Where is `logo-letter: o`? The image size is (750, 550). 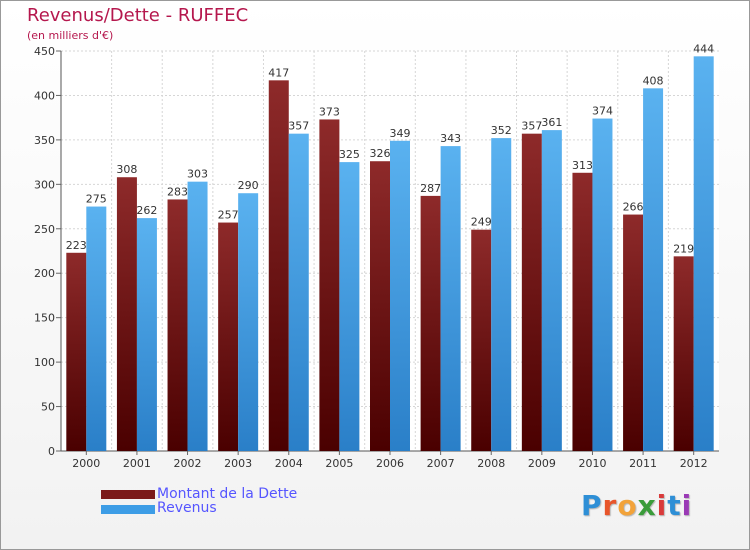
logo-letter: o is located at coordinates (627, 505).